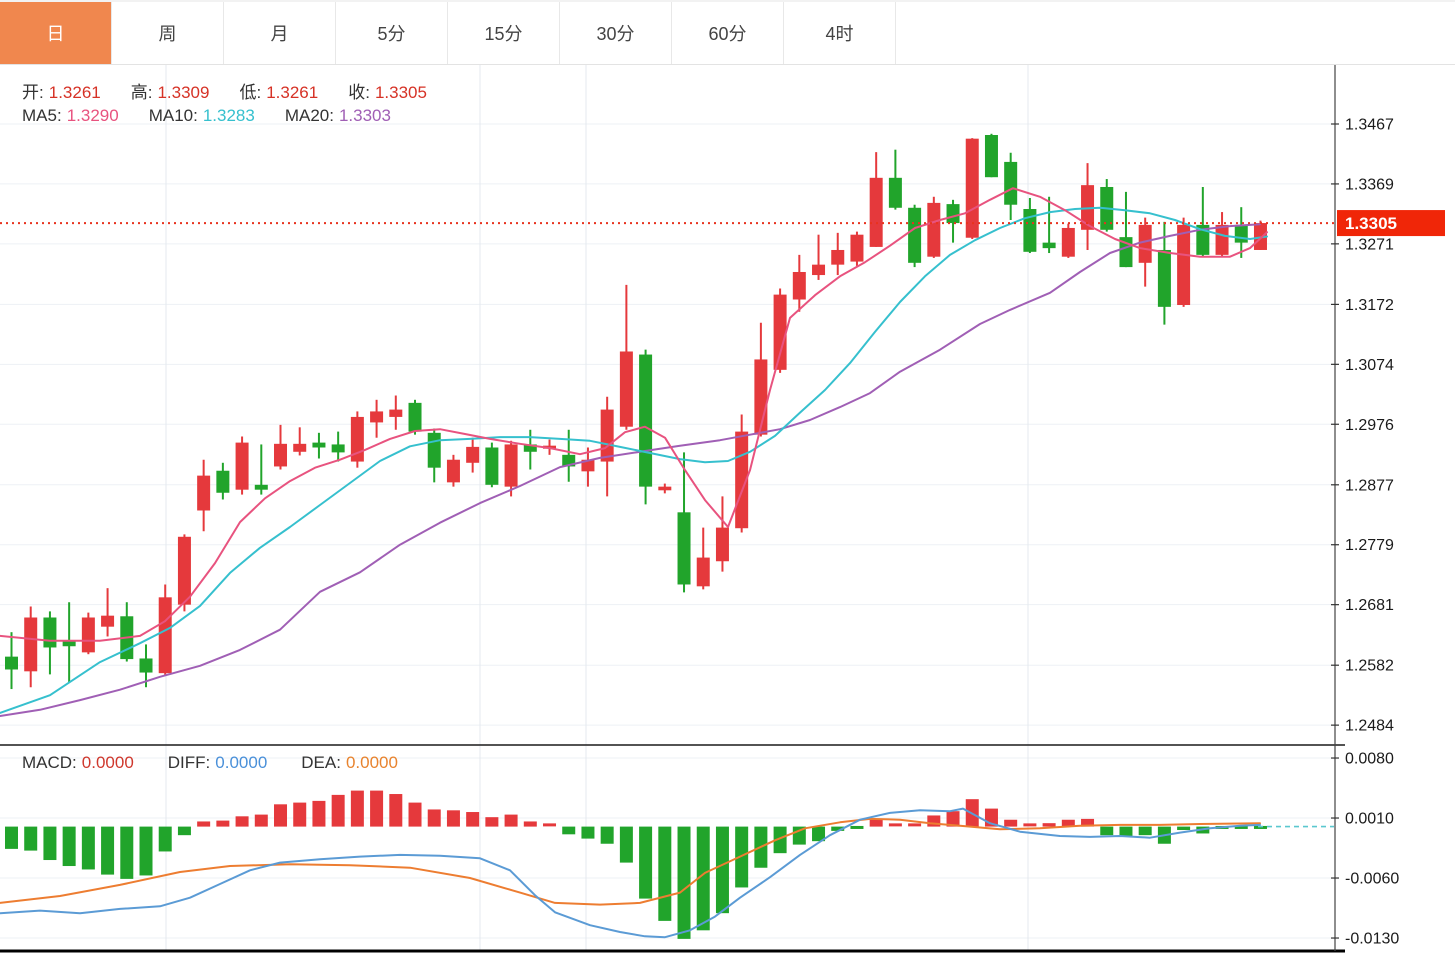  What do you see at coordinates (141, 92) in the screenshot?
I see `high-label: 高:` at bounding box center [141, 92].